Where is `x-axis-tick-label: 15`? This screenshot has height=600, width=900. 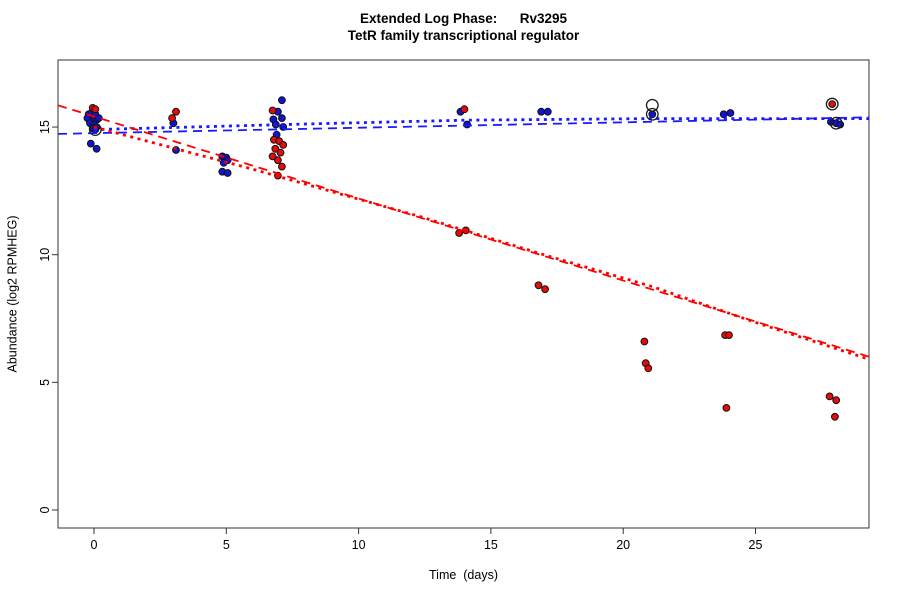 x-axis-tick-label: 15 is located at coordinates (491, 545).